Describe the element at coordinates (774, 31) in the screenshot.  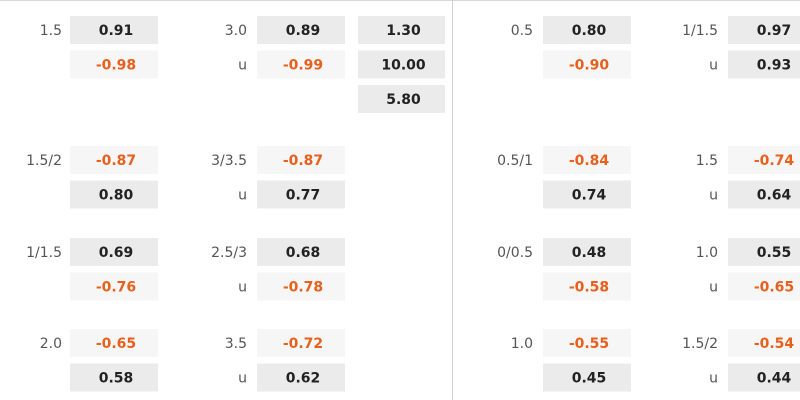
I see `odds-value: 0.97` at that location.